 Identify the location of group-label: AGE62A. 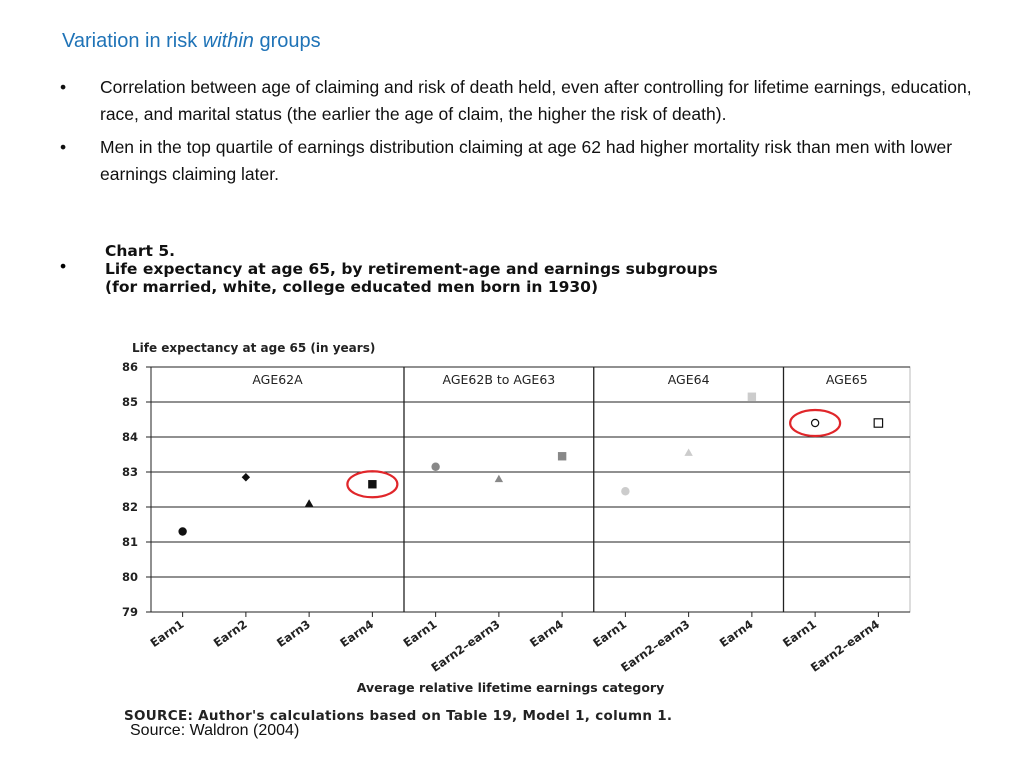
(277, 379).